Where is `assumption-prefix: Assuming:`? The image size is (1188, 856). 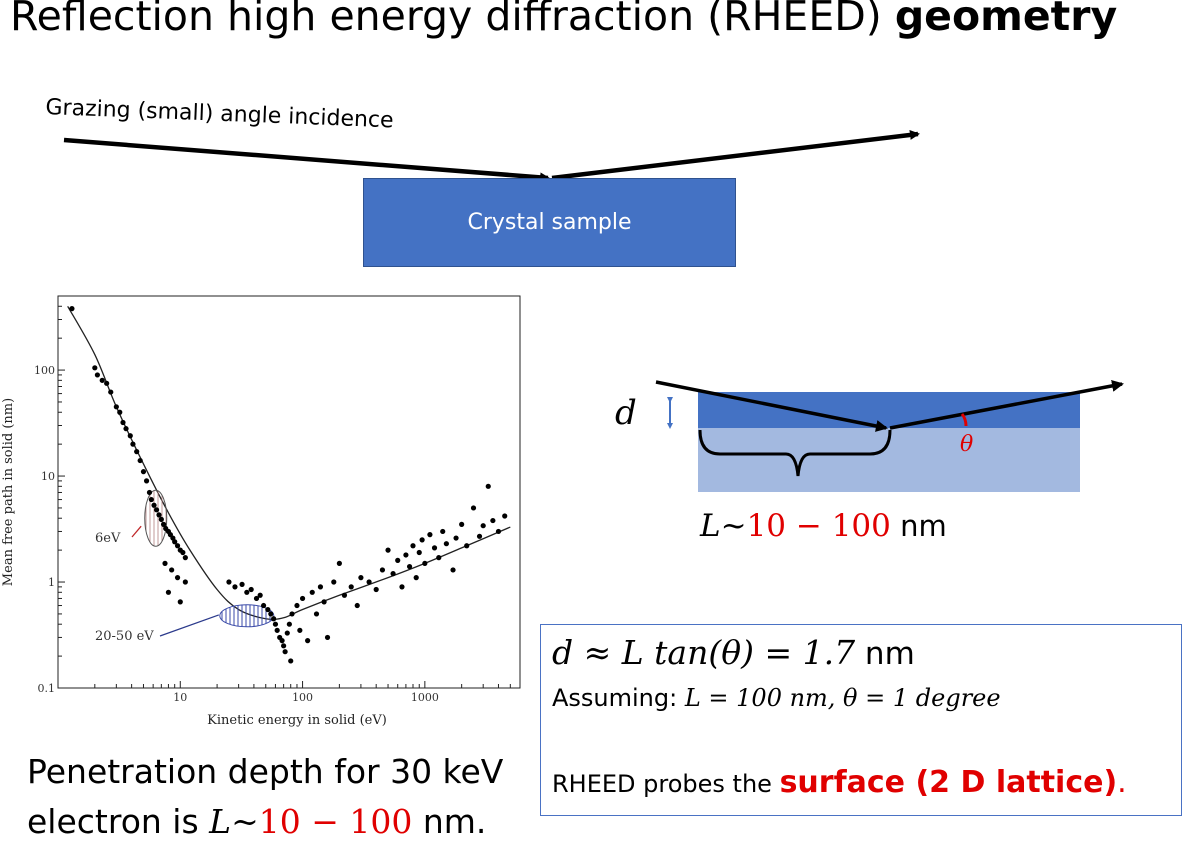
assumption-prefix: Assuming: is located at coordinates (618, 698).